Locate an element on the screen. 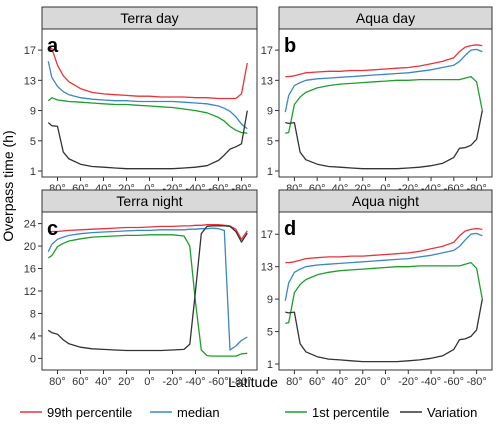 Image resolution: width=500 pixels, height=430 pixels. y-tick-label: 24 is located at coordinates (30, 225).